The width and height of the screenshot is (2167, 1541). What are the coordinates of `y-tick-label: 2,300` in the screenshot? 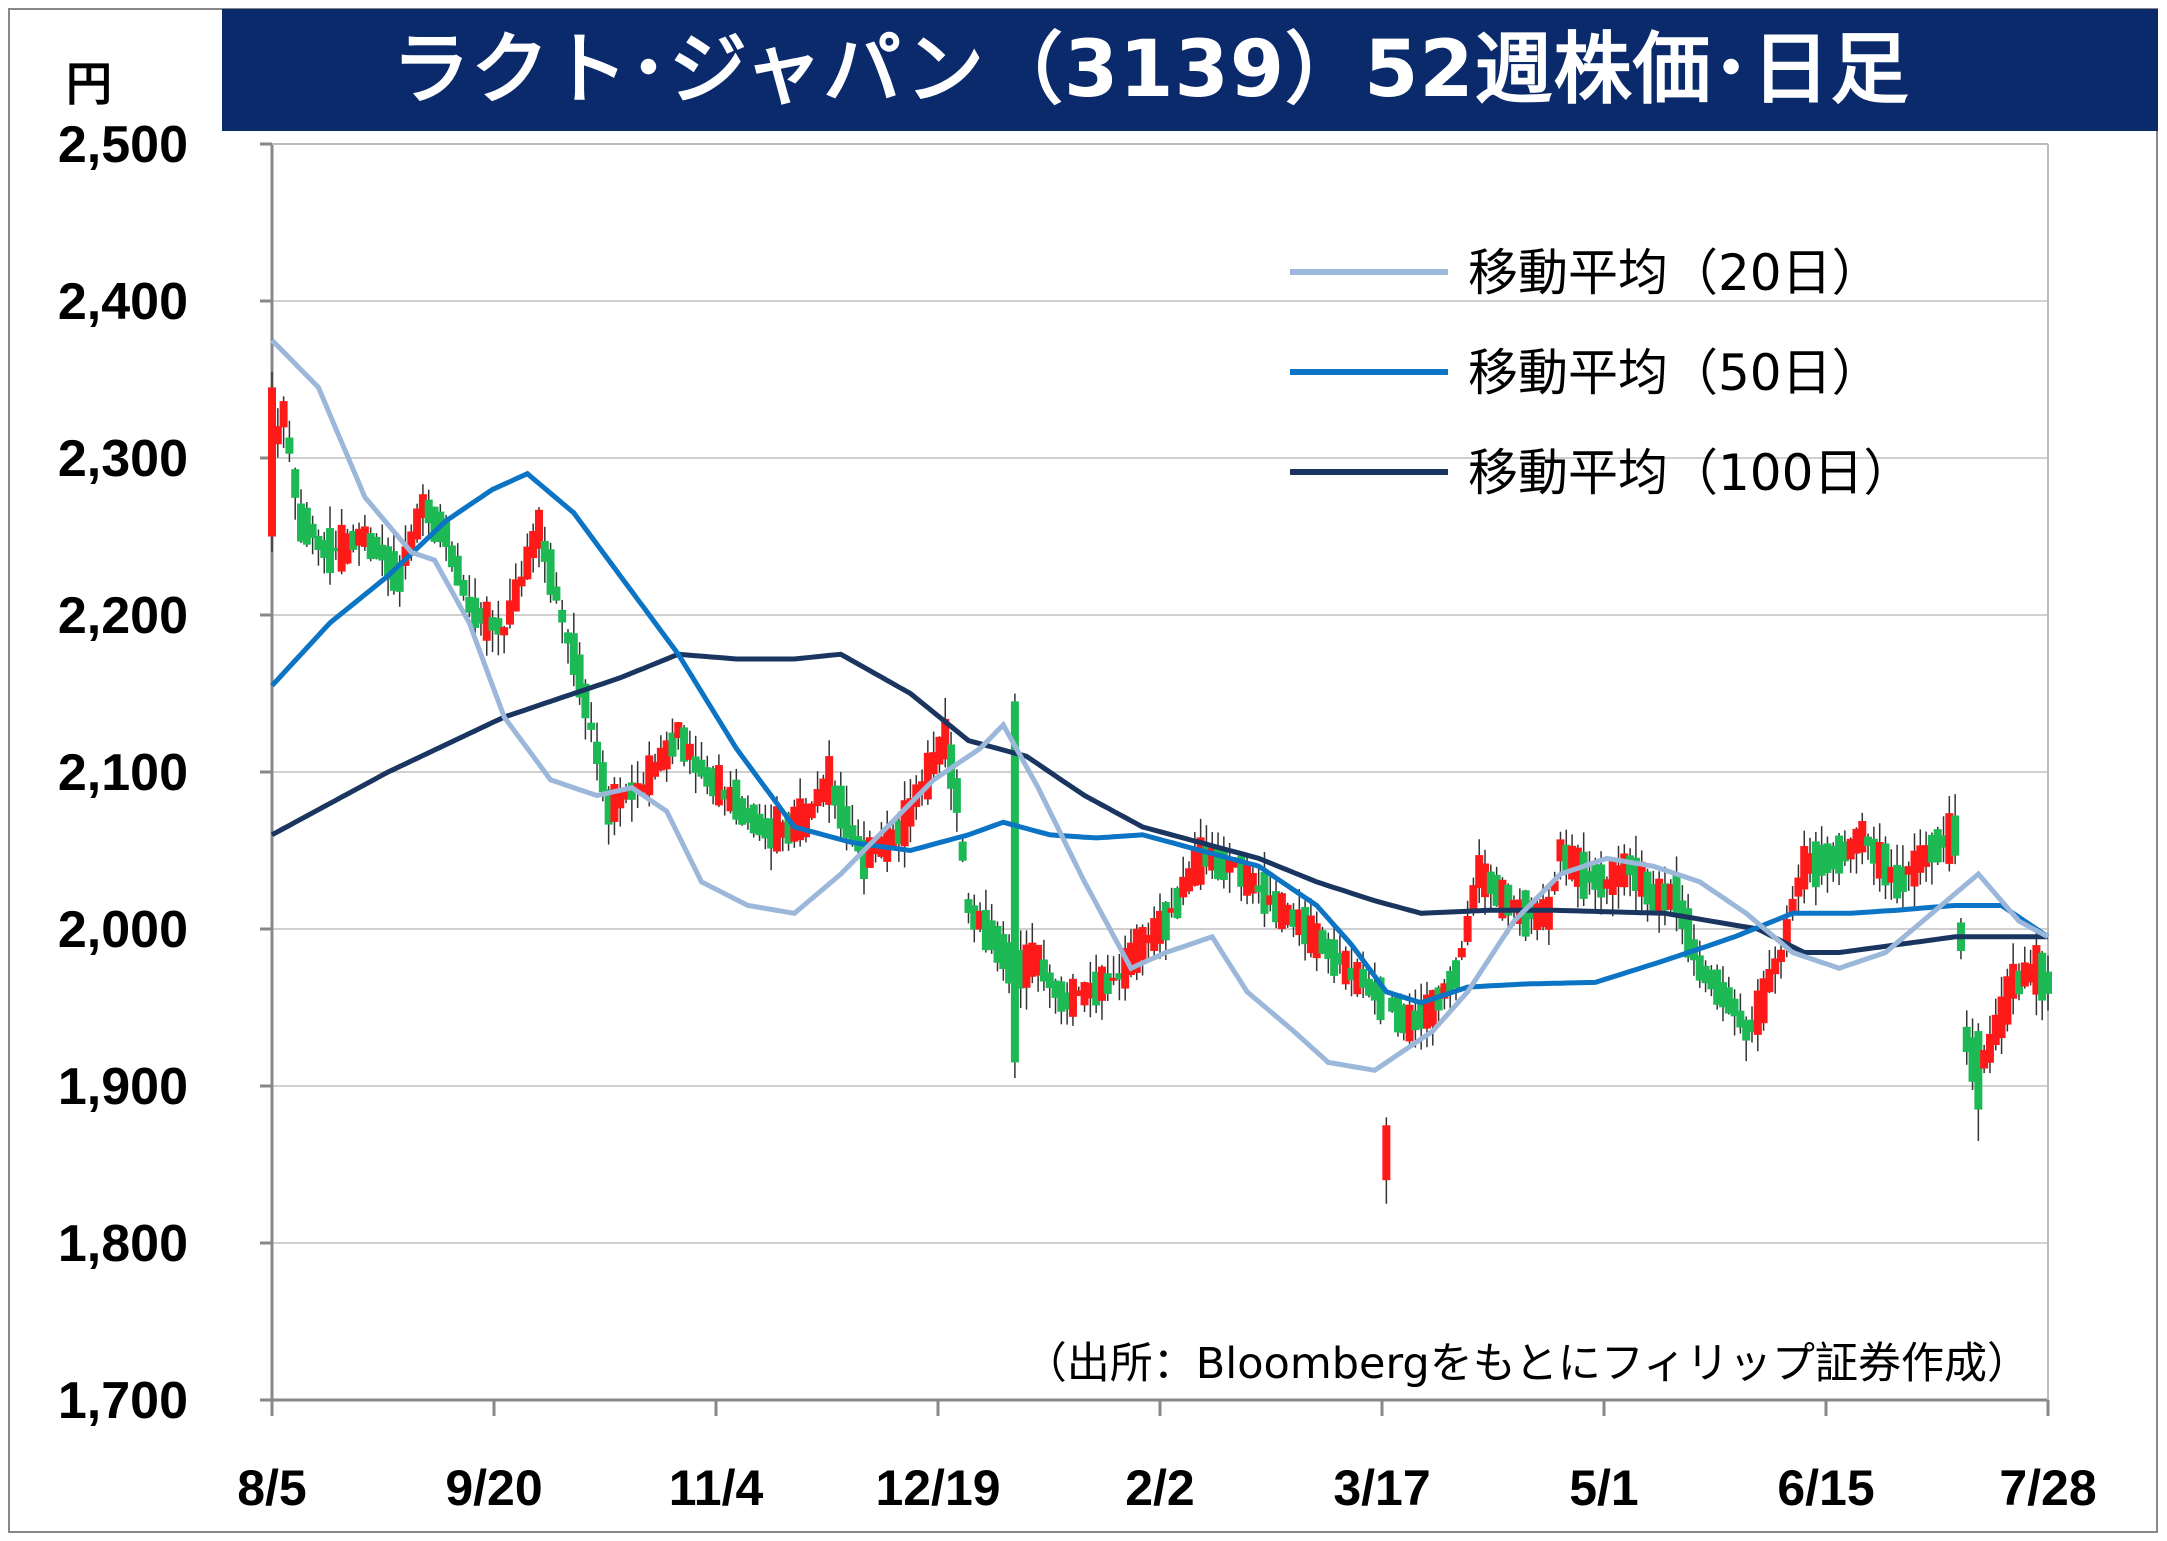 It's located at (123, 459).